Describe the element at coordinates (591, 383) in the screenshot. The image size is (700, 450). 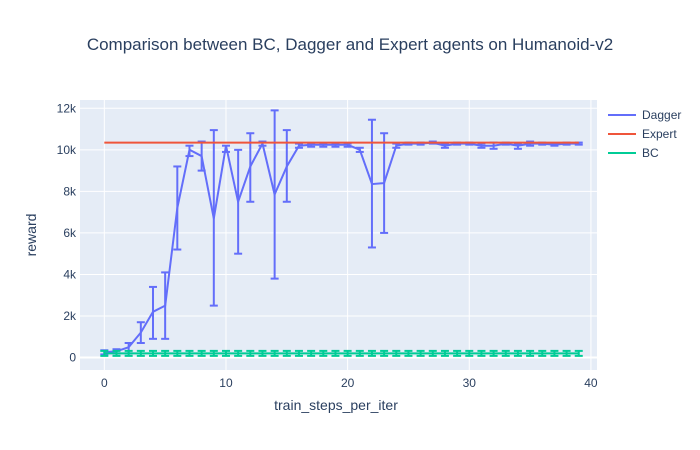
I see `x-tick-label: 40` at that location.